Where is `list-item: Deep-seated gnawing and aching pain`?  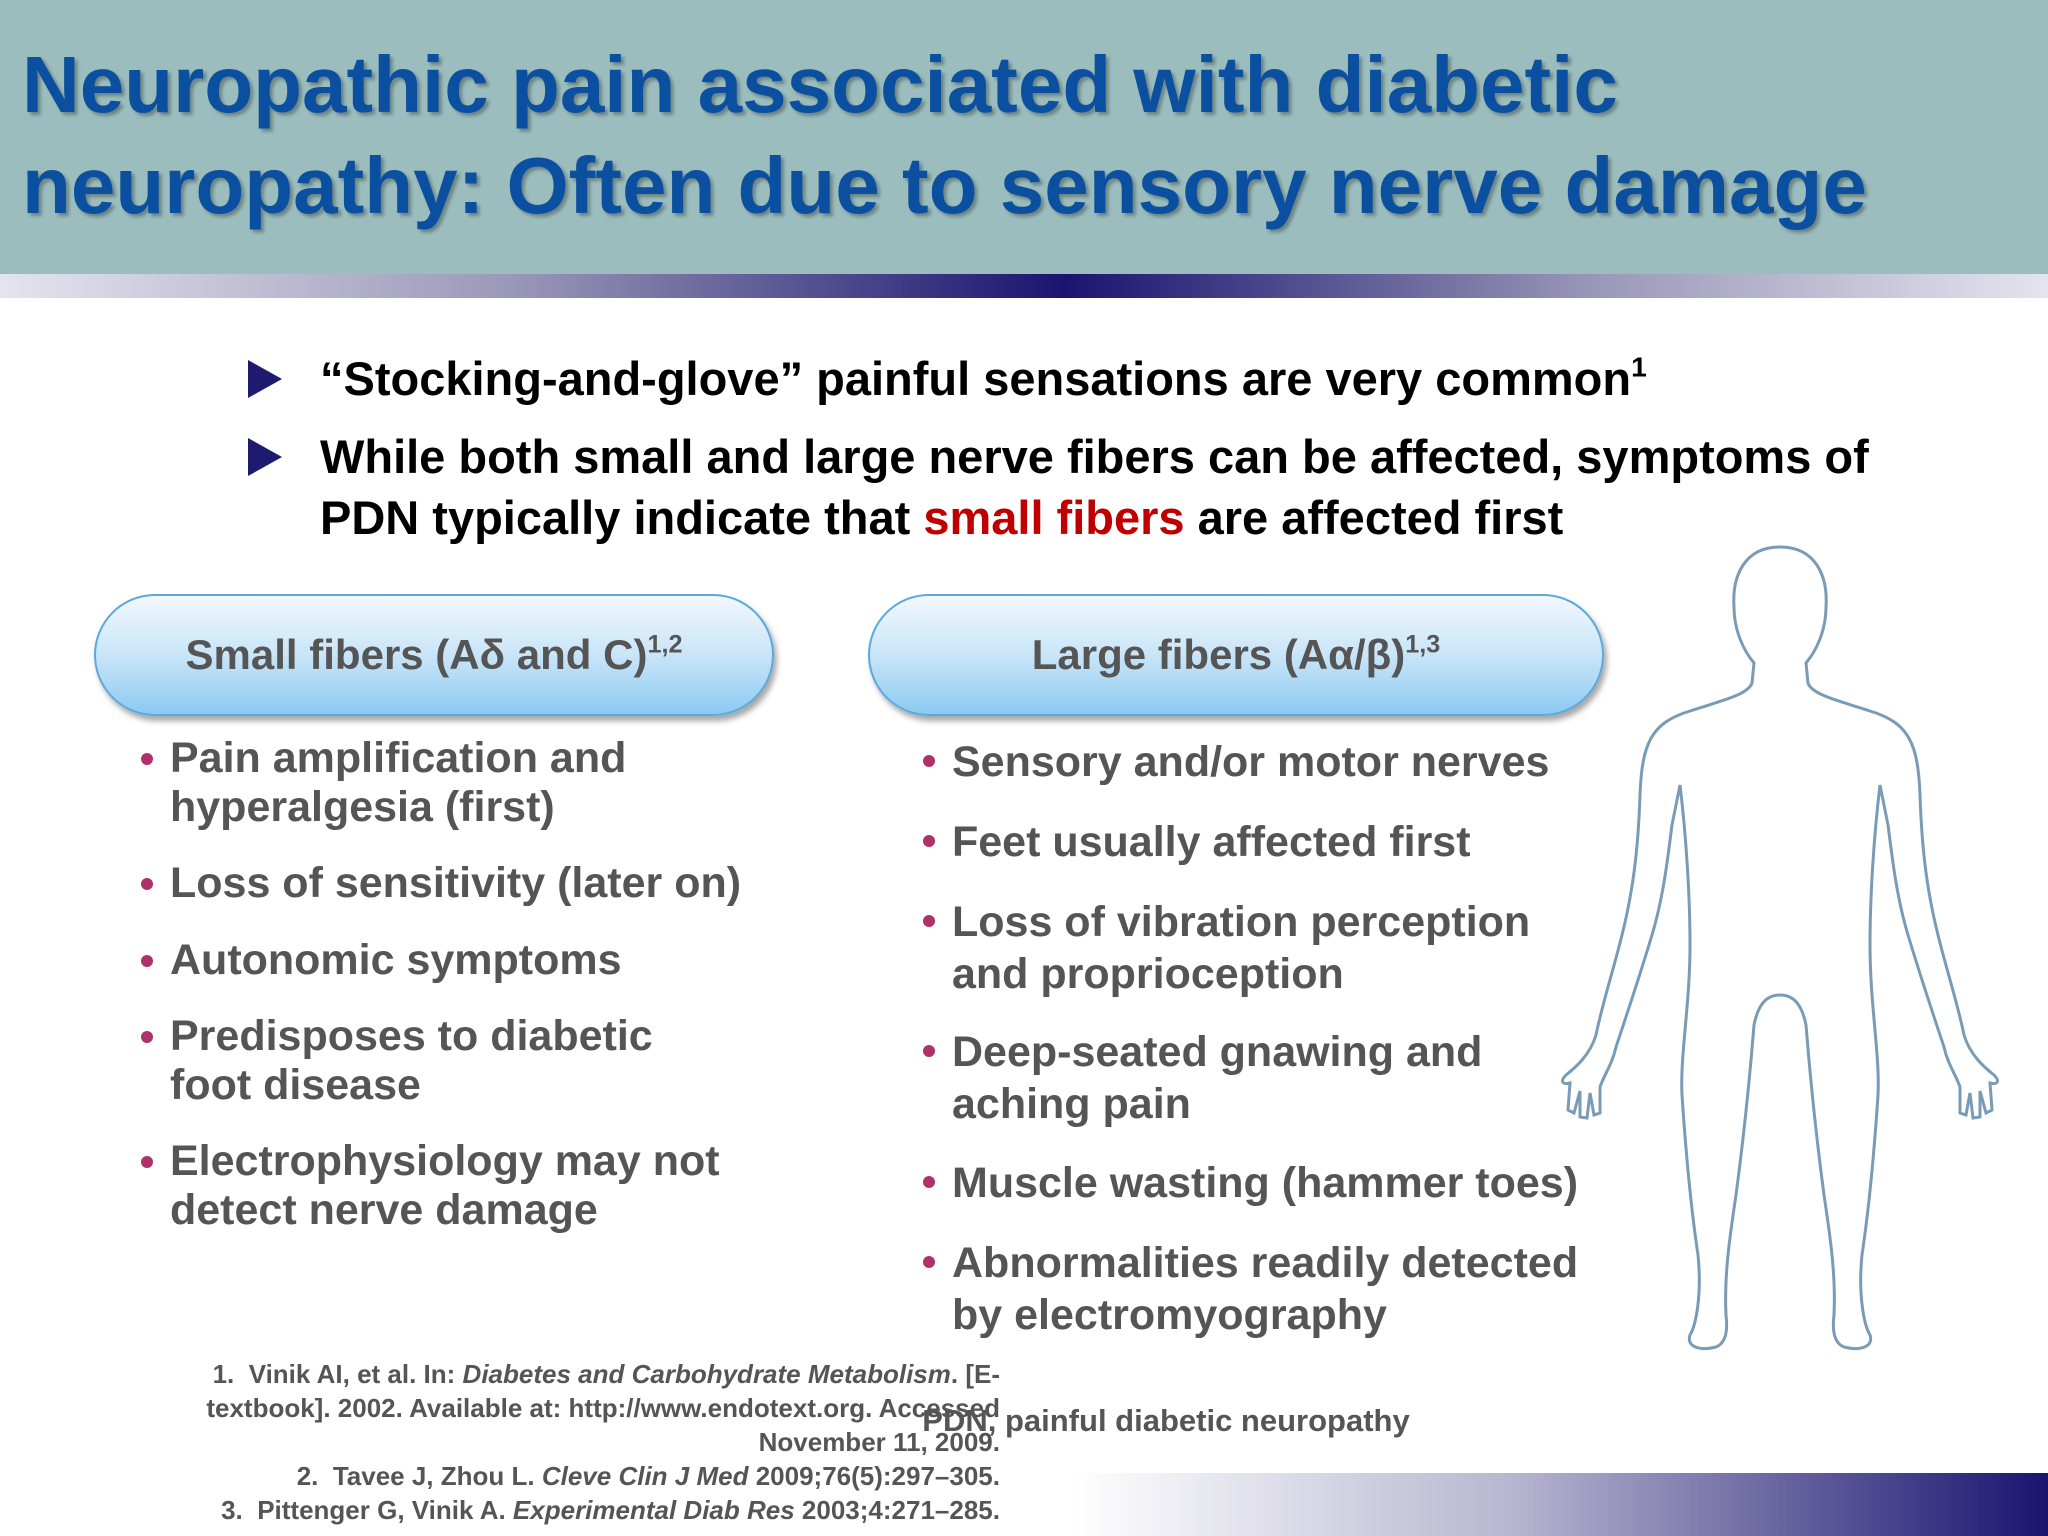
list-item: Deep-seated gnawing and aching pain is located at coordinates (1217, 1078).